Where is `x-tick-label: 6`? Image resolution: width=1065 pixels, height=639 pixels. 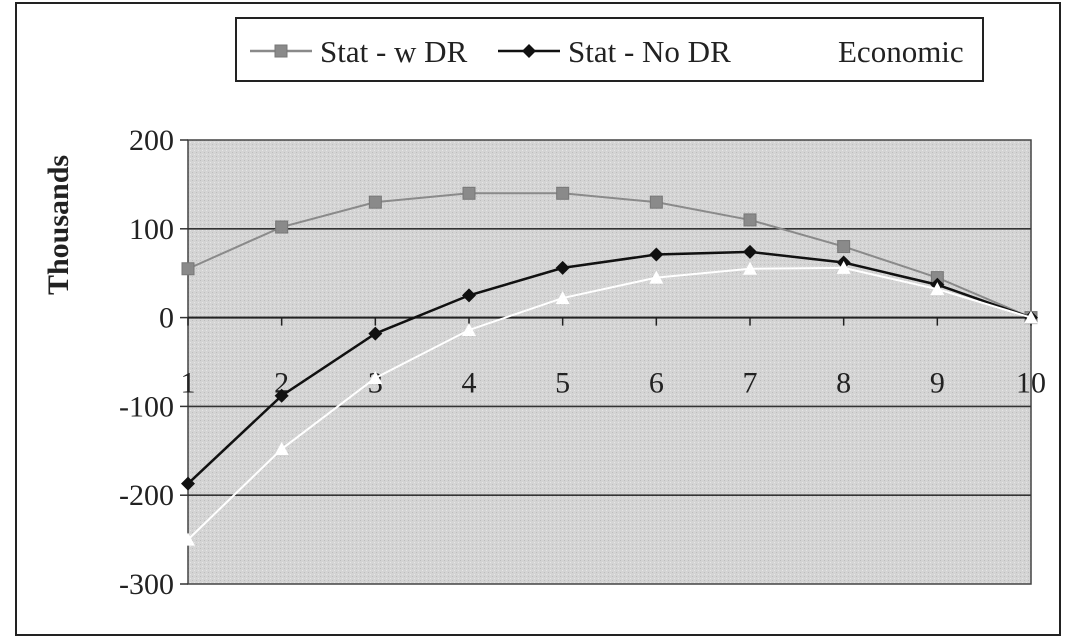 x-tick-label: 6 is located at coordinates (656, 383).